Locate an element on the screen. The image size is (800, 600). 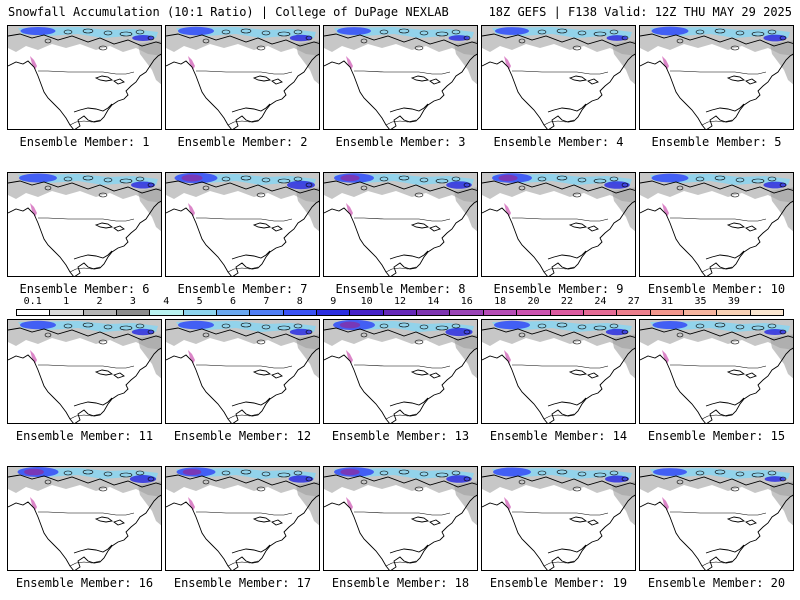
colorbar-tick-label: 14 is located at coordinates (433, 301).